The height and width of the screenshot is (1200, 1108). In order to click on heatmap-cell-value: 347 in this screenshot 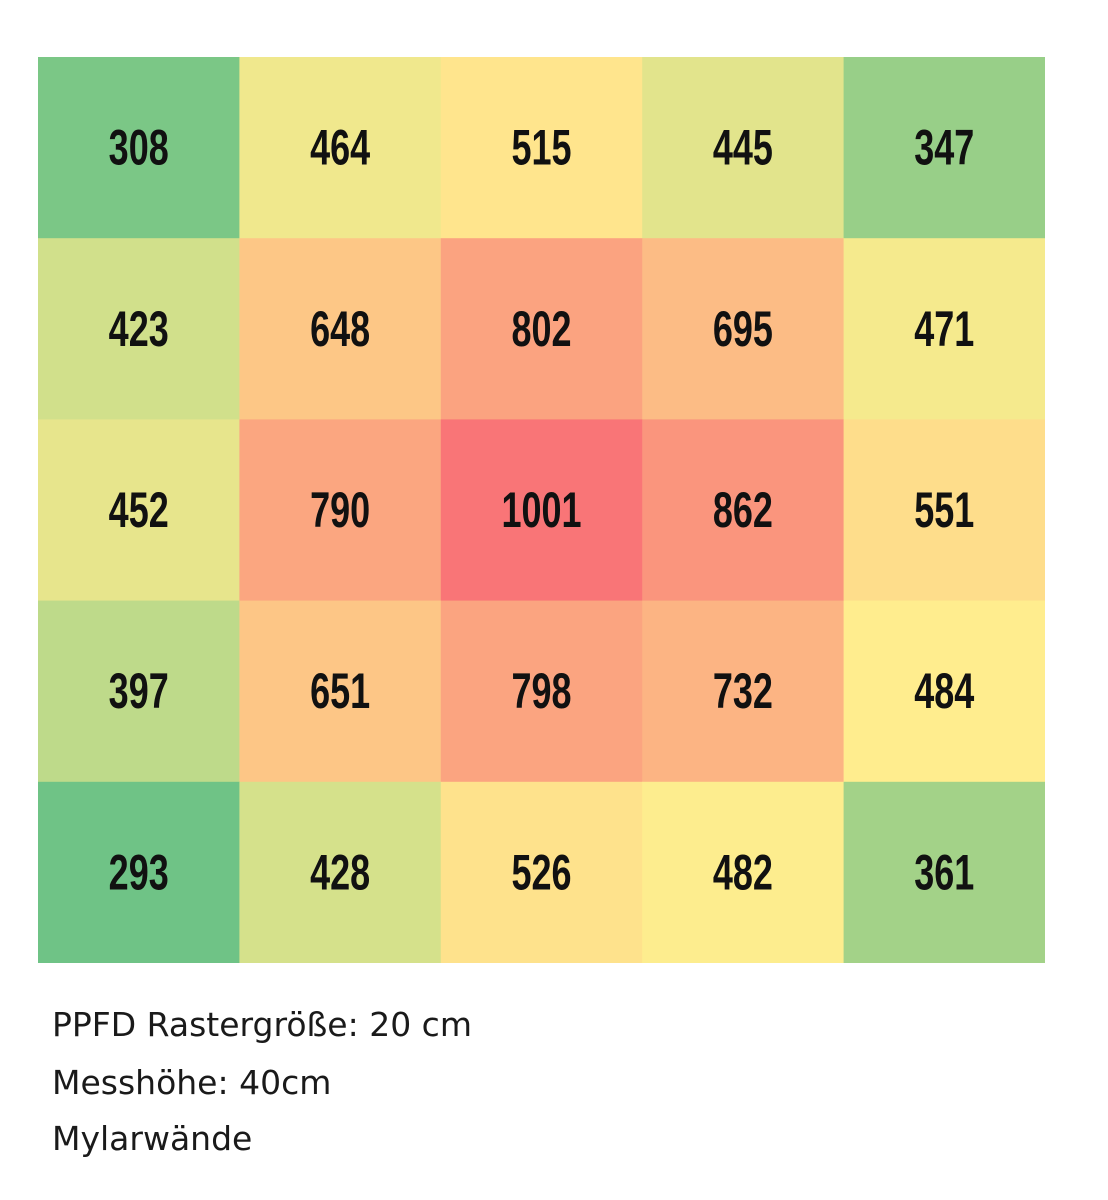, I will do `click(944, 148)`.